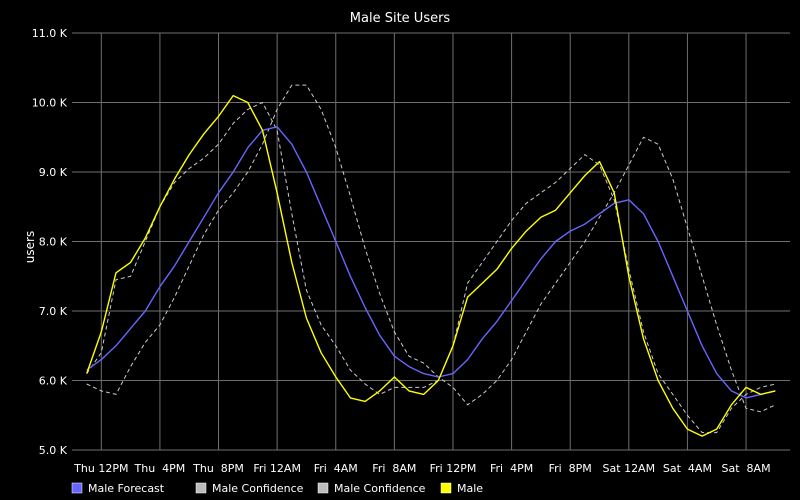 The image size is (800, 500). Describe the element at coordinates (126, 488) in the screenshot. I see `legend-label: Male Forecast` at that location.